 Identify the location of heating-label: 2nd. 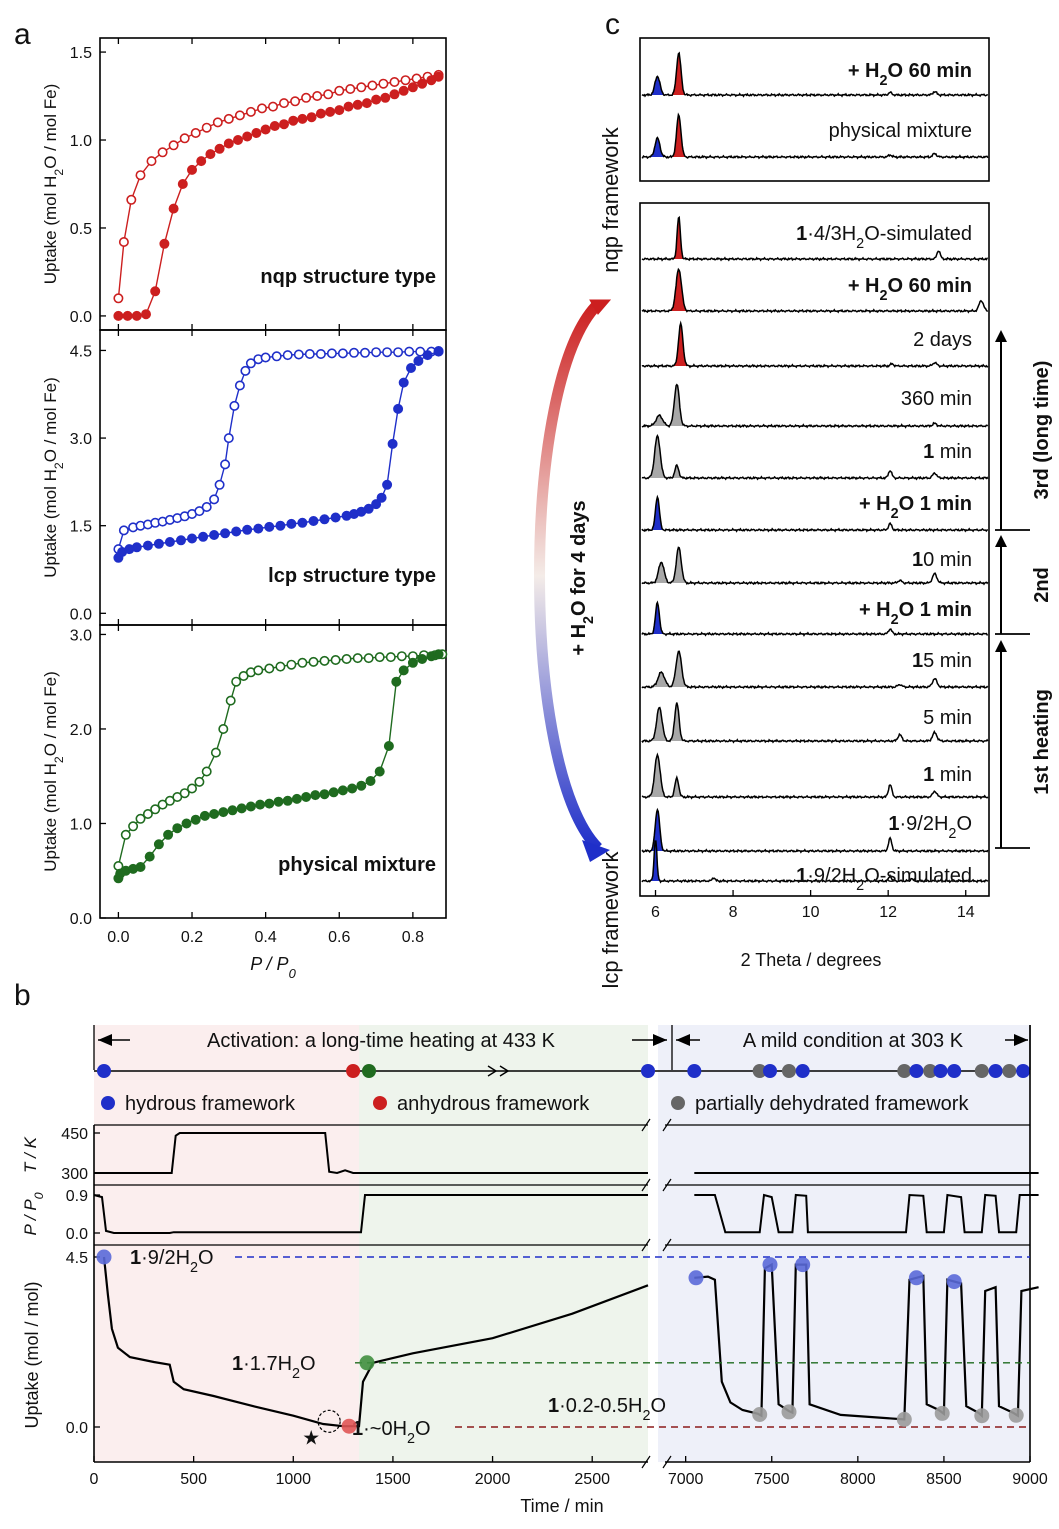
(1042, 585).